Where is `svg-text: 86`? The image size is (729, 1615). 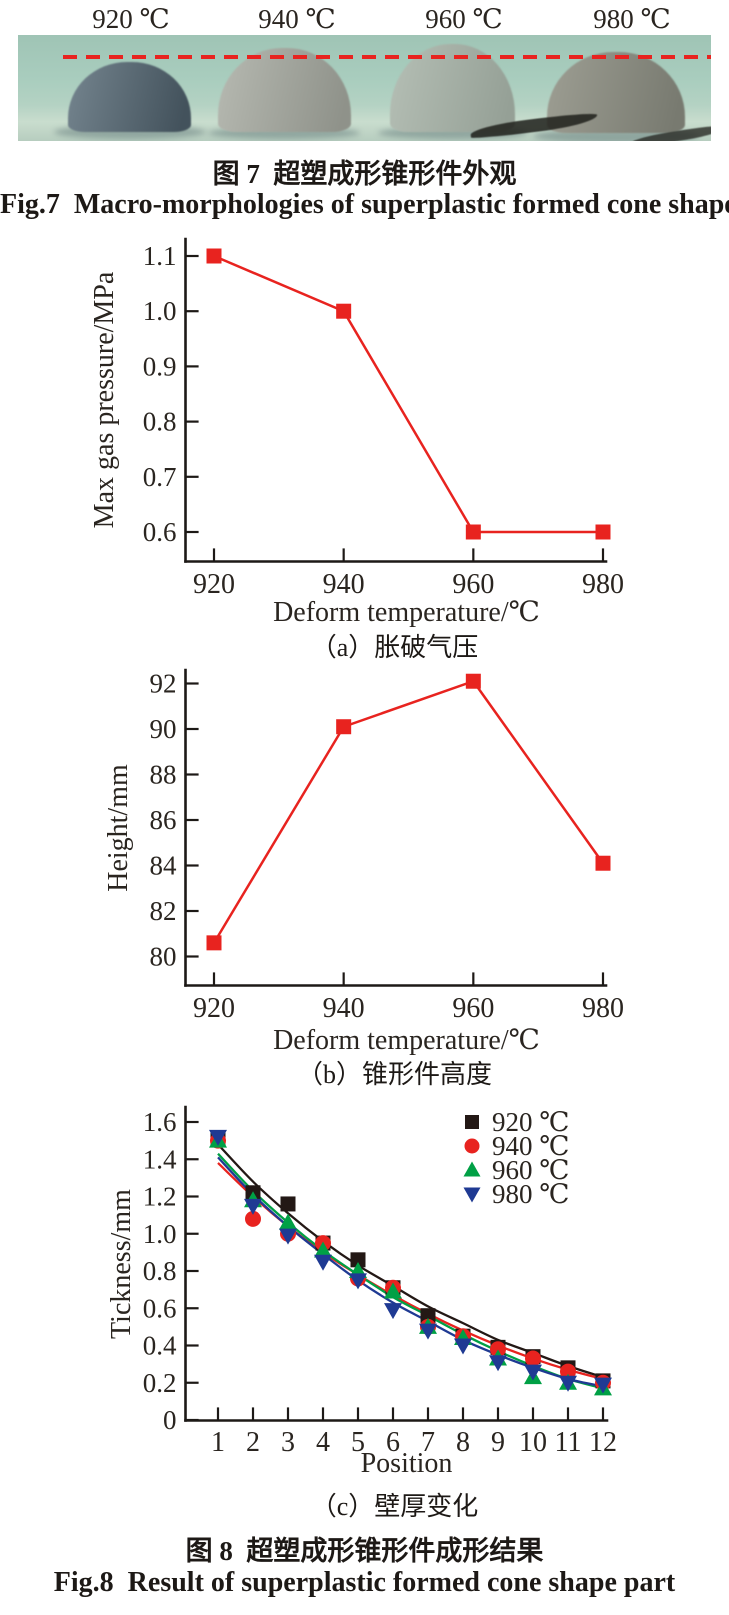
svg-text: 86 is located at coordinates (163, 820).